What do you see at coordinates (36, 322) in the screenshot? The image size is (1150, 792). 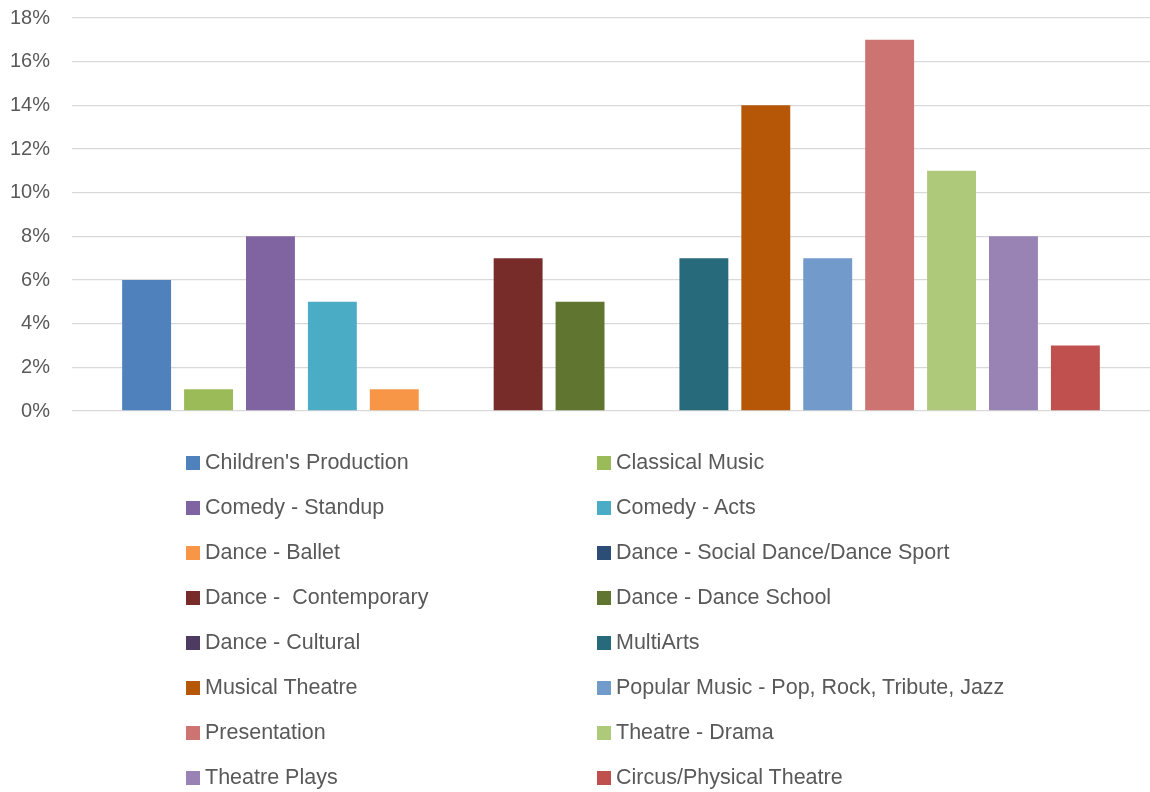 I see `y-tick-label: 4%` at bounding box center [36, 322].